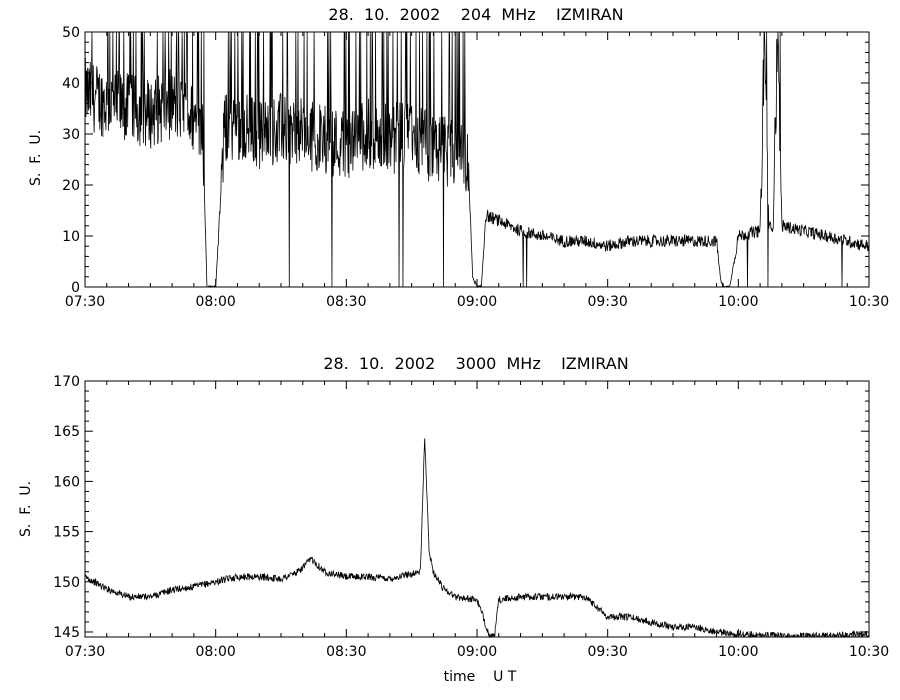 This screenshot has height=700, width=900. I want to click on y-tick-label-0-5: 50, so click(71, 33).